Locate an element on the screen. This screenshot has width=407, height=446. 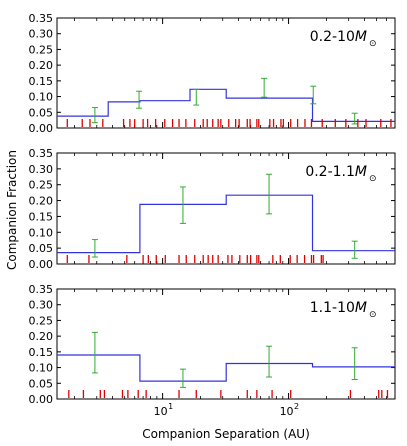
panel-label: 0.2-1.1M is located at coordinates (336, 172).